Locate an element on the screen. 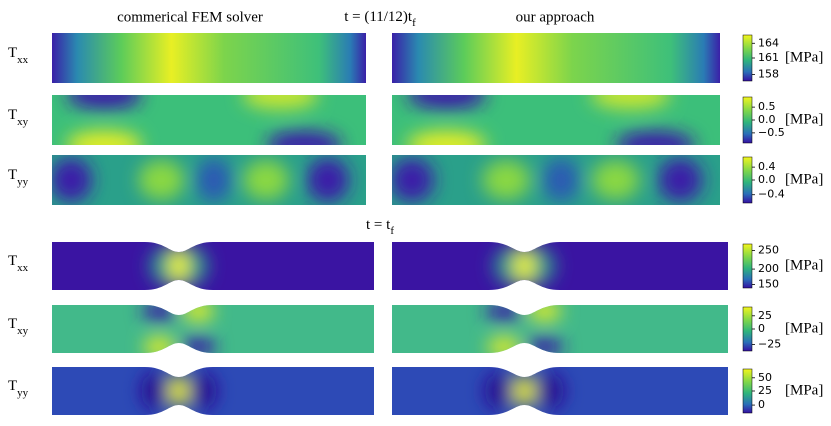 Image resolution: width=831 pixels, height=426 pixels. colorbar-tick-label: −0.4 is located at coordinates (771, 194).